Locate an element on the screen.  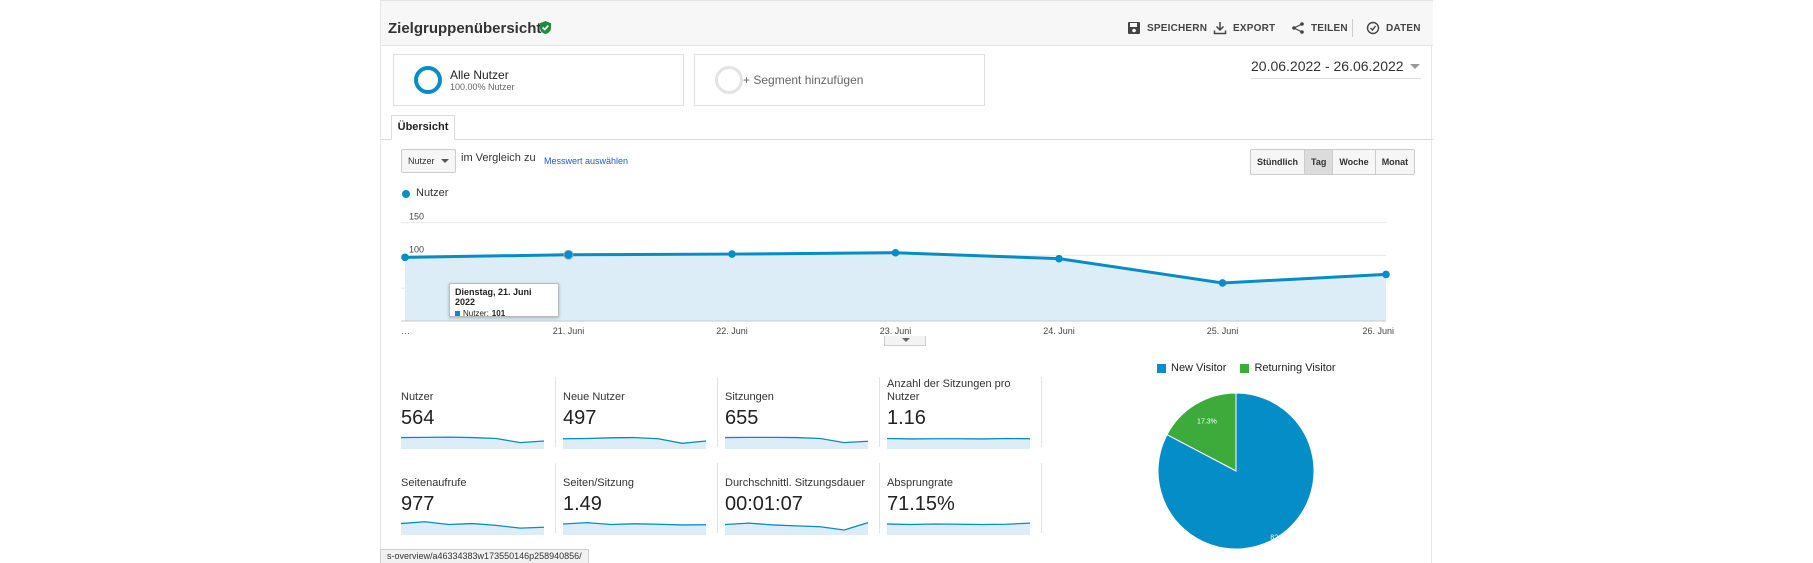
metric-name: Anzahl der Sitzungen pro Nutzer is located at coordinates (949, 390).